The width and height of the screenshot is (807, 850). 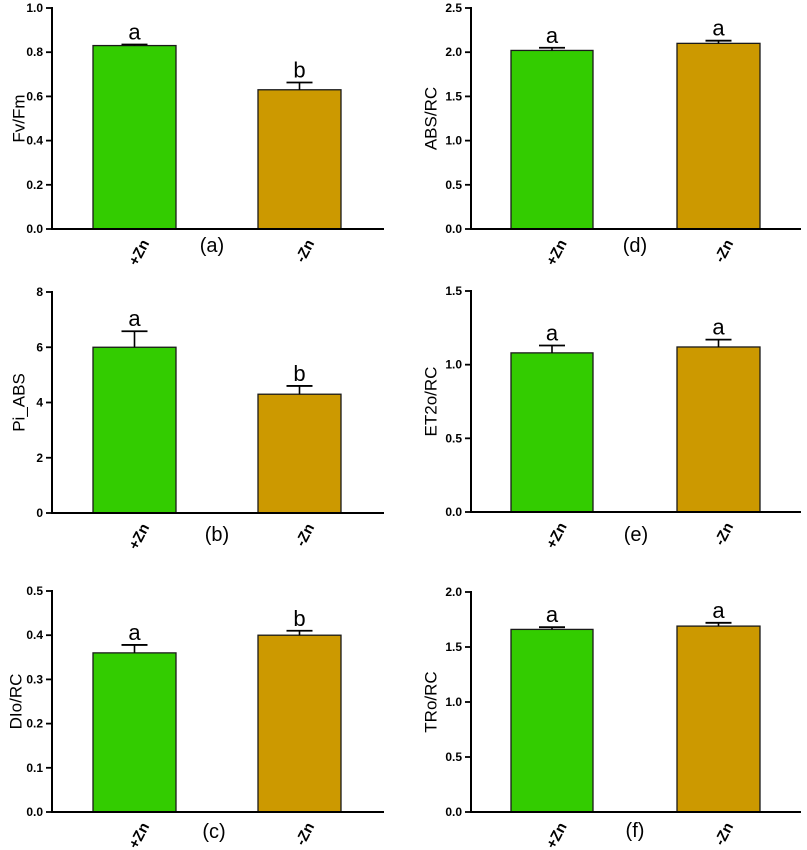 What do you see at coordinates (39, 458) in the screenshot?
I see `y-tick-label: 2` at bounding box center [39, 458].